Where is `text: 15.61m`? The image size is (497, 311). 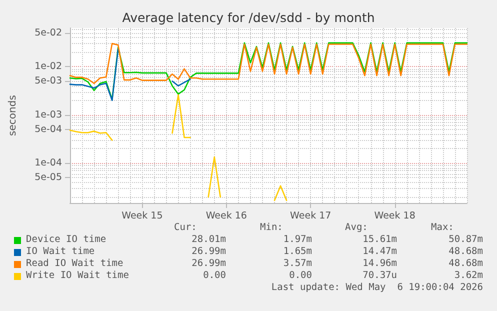
text: 15.61m is located at coordinates (379, 239).